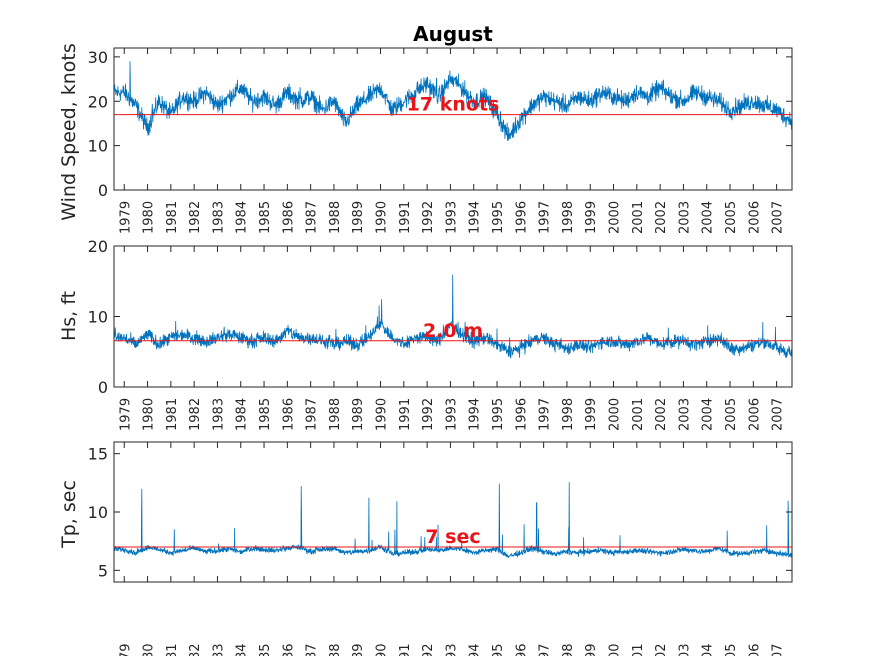  I want to click on x-tick-label: 97, so click(545, 649).